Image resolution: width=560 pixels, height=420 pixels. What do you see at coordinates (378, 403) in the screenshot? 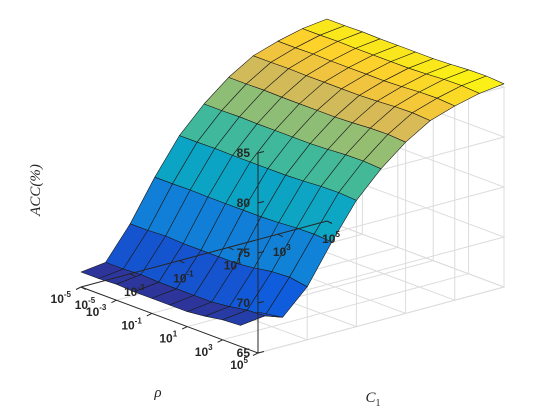
I see `c1-axis-label-subscript: 1` at bounding box center [378, 403].